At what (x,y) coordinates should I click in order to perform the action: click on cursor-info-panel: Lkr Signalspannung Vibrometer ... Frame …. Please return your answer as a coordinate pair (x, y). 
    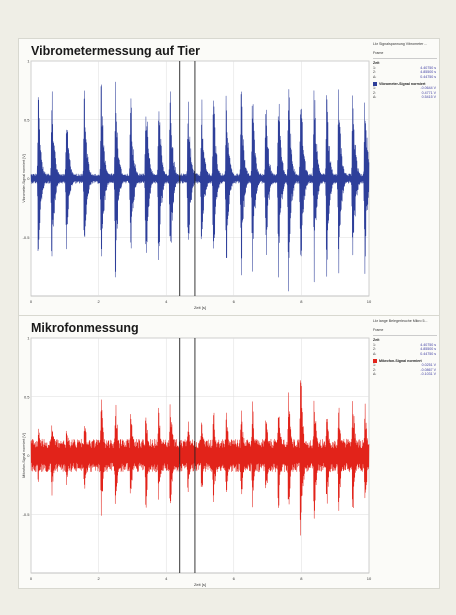
    Looking at the image, I should click on (405, 177).